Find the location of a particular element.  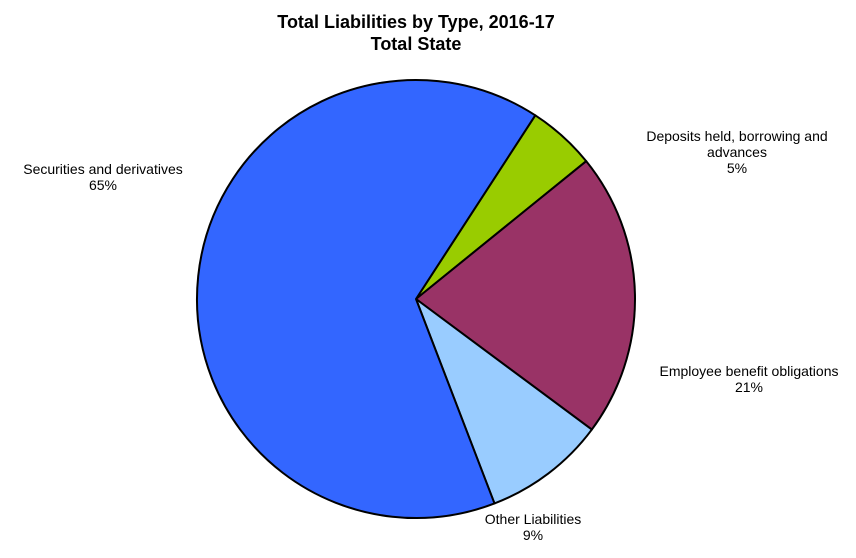

slice-label: Other Liabilities 9% is located at coordinates (533, 527).